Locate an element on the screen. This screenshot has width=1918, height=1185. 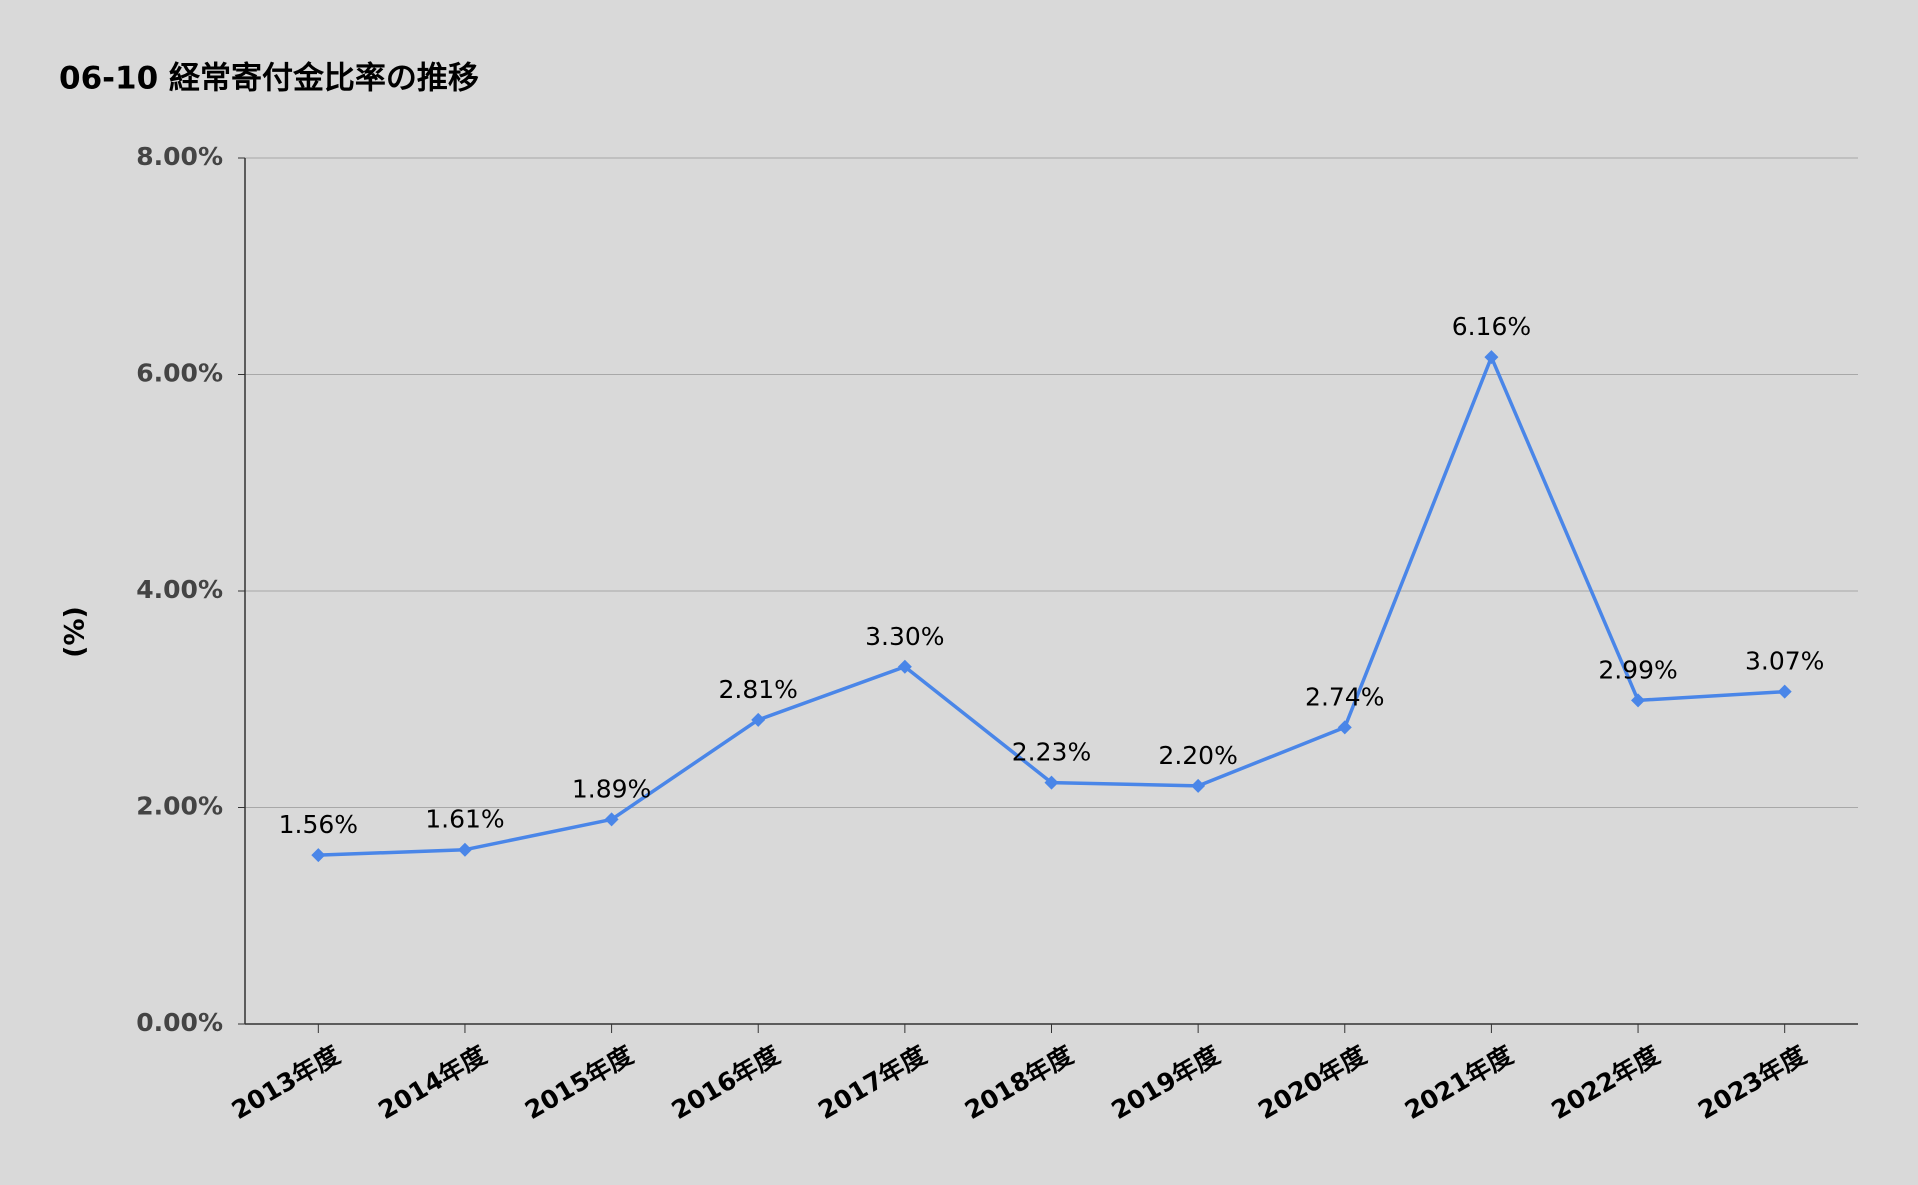
data-label: 1.89% is located at coordinates (611, 788).